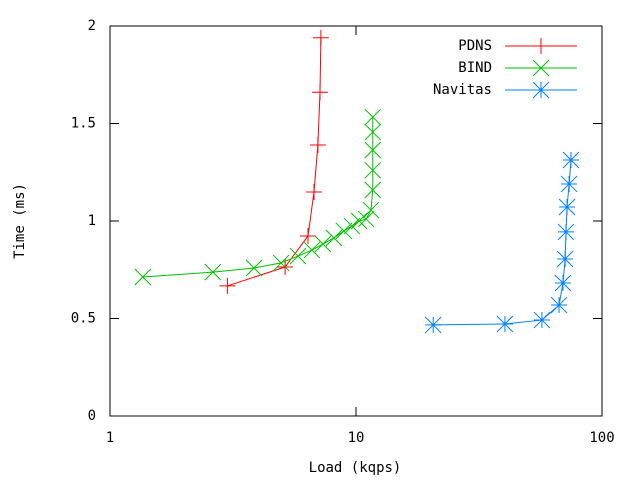  What do you see at coordinates (83, 319) in the screenshot?
I see `y-tick-label: 0.5` at bounding box center [83, 319].